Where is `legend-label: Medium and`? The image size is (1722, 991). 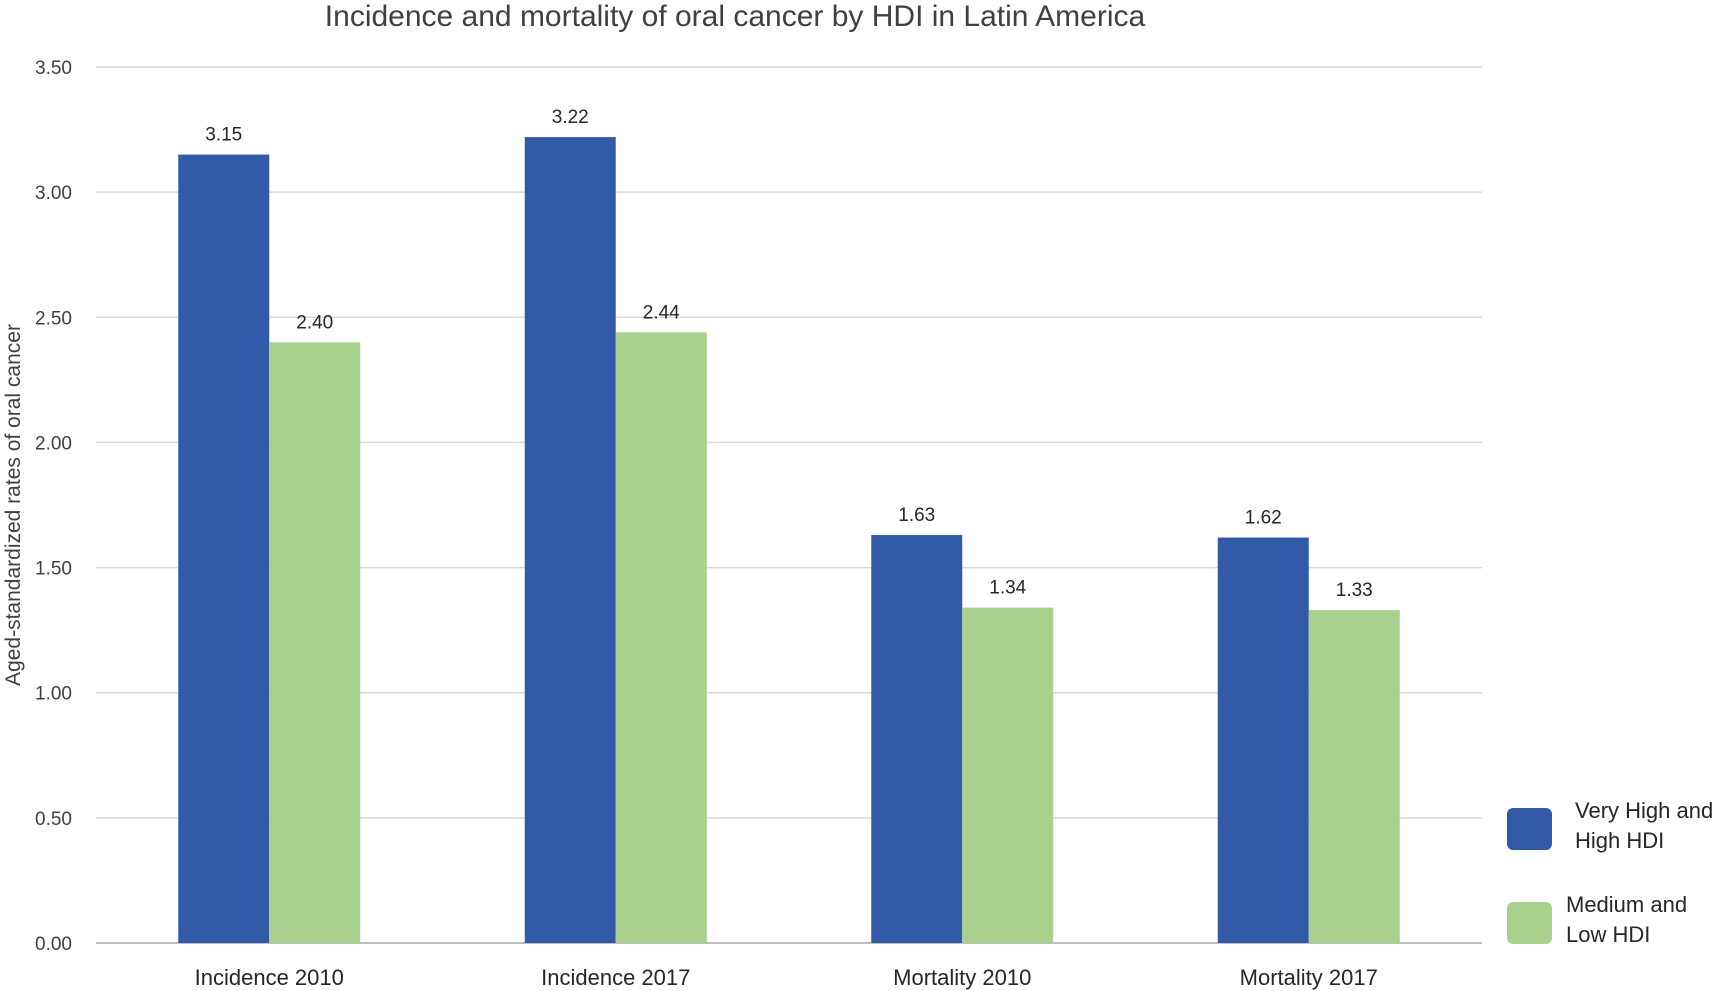 legend-label: Medium and is located at coordinates (1626, 904).